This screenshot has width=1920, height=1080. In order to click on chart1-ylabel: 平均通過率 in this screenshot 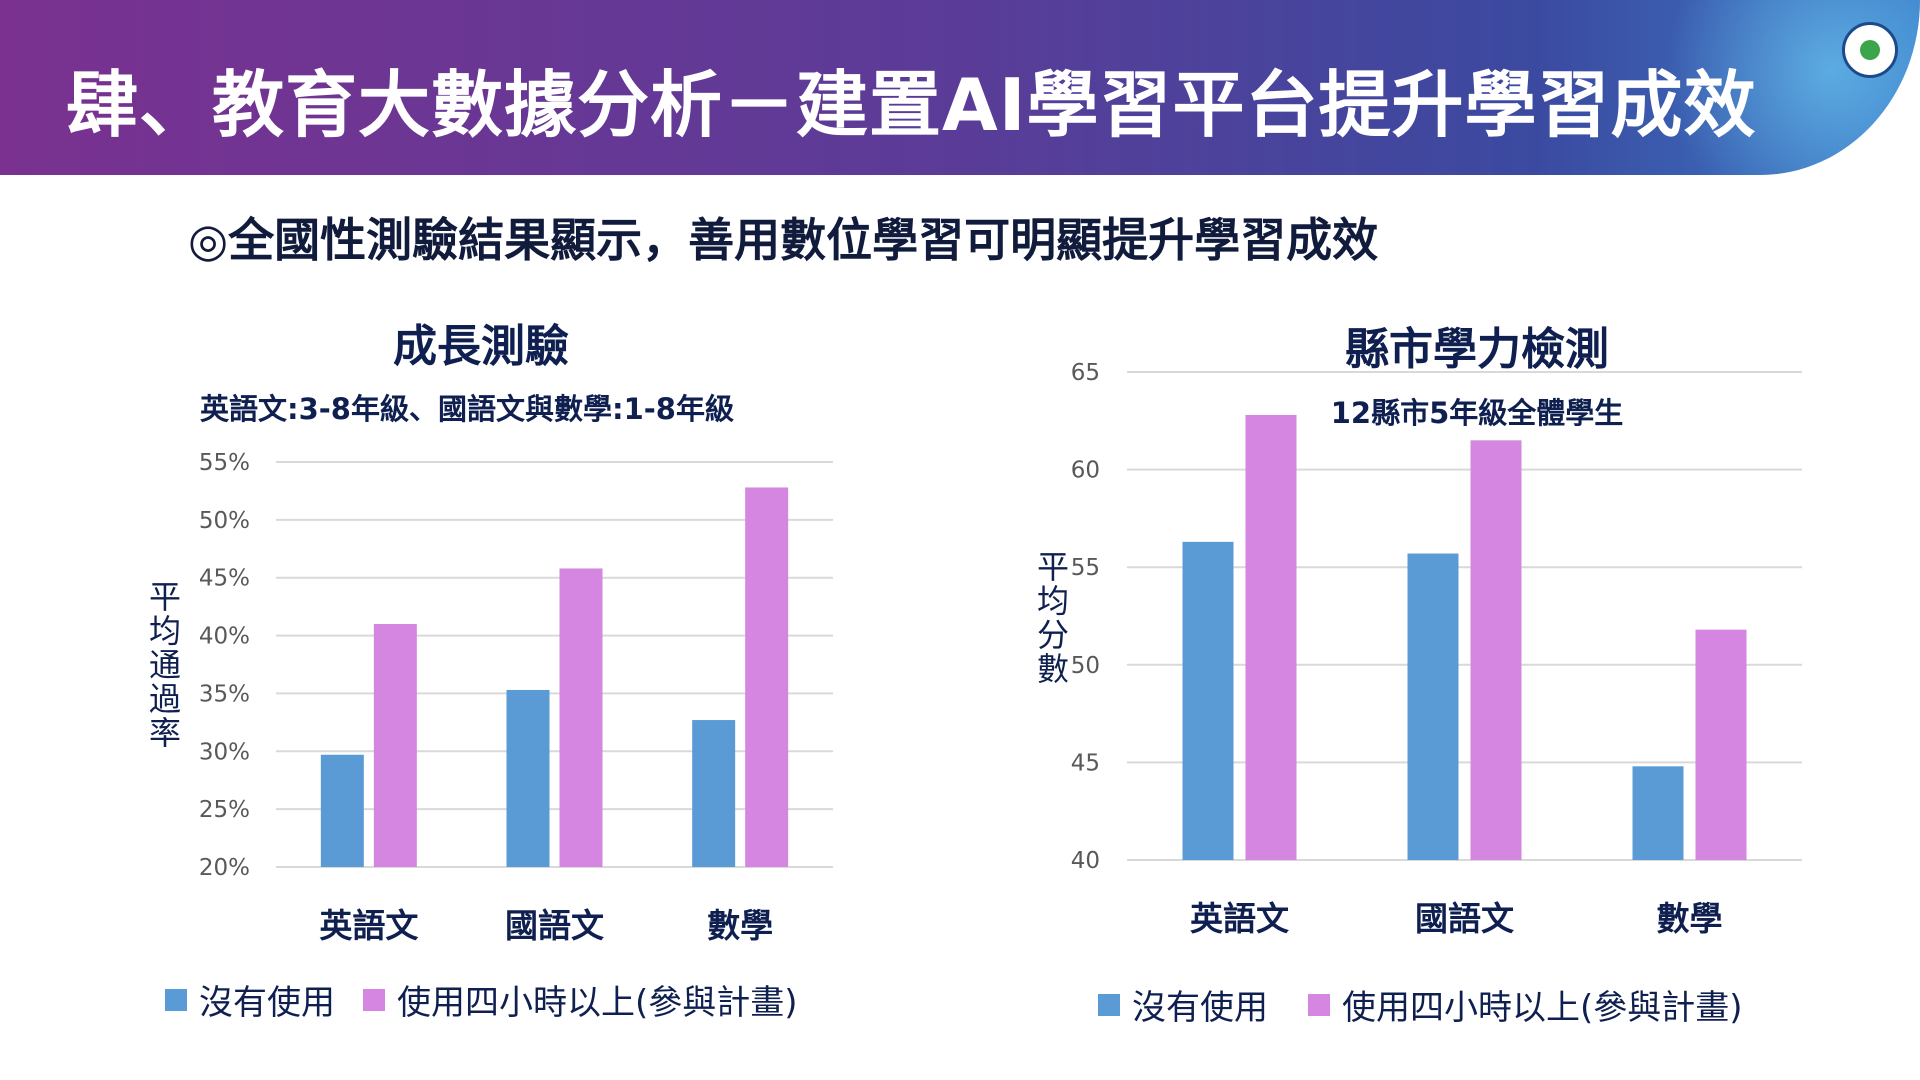, I will do `click(163, 665)`.